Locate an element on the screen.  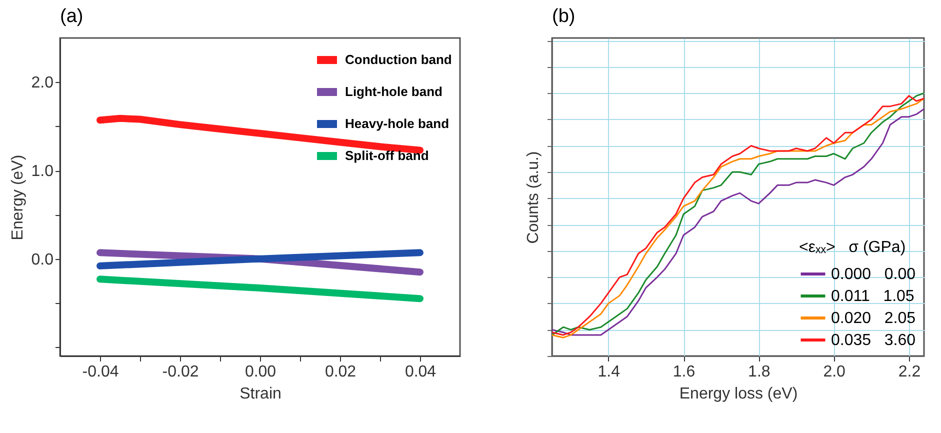
x-tick-label: 1.6 is located at coordinates (684, 372).